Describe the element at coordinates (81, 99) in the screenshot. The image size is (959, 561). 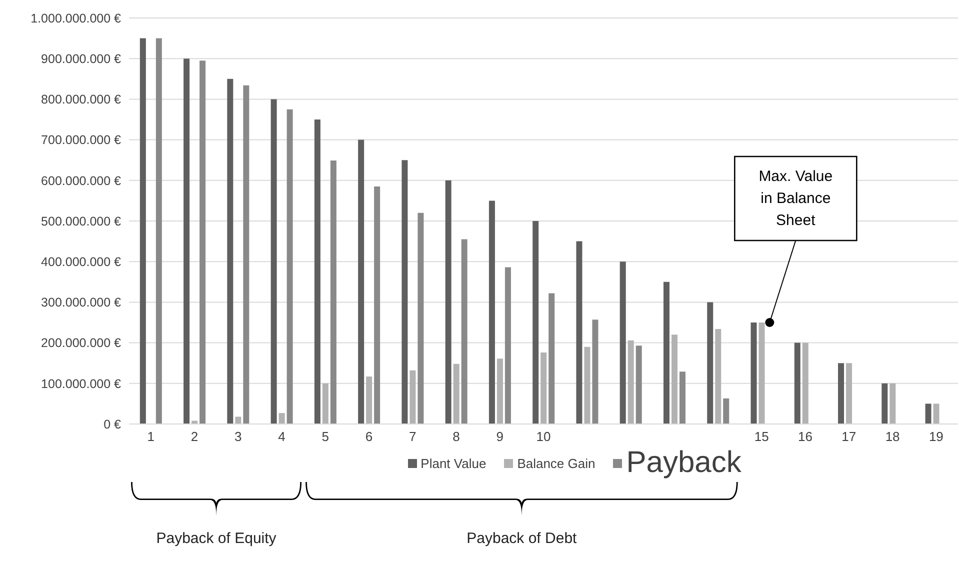
I see `y-tick-label: 800.000.000 €` at that location.